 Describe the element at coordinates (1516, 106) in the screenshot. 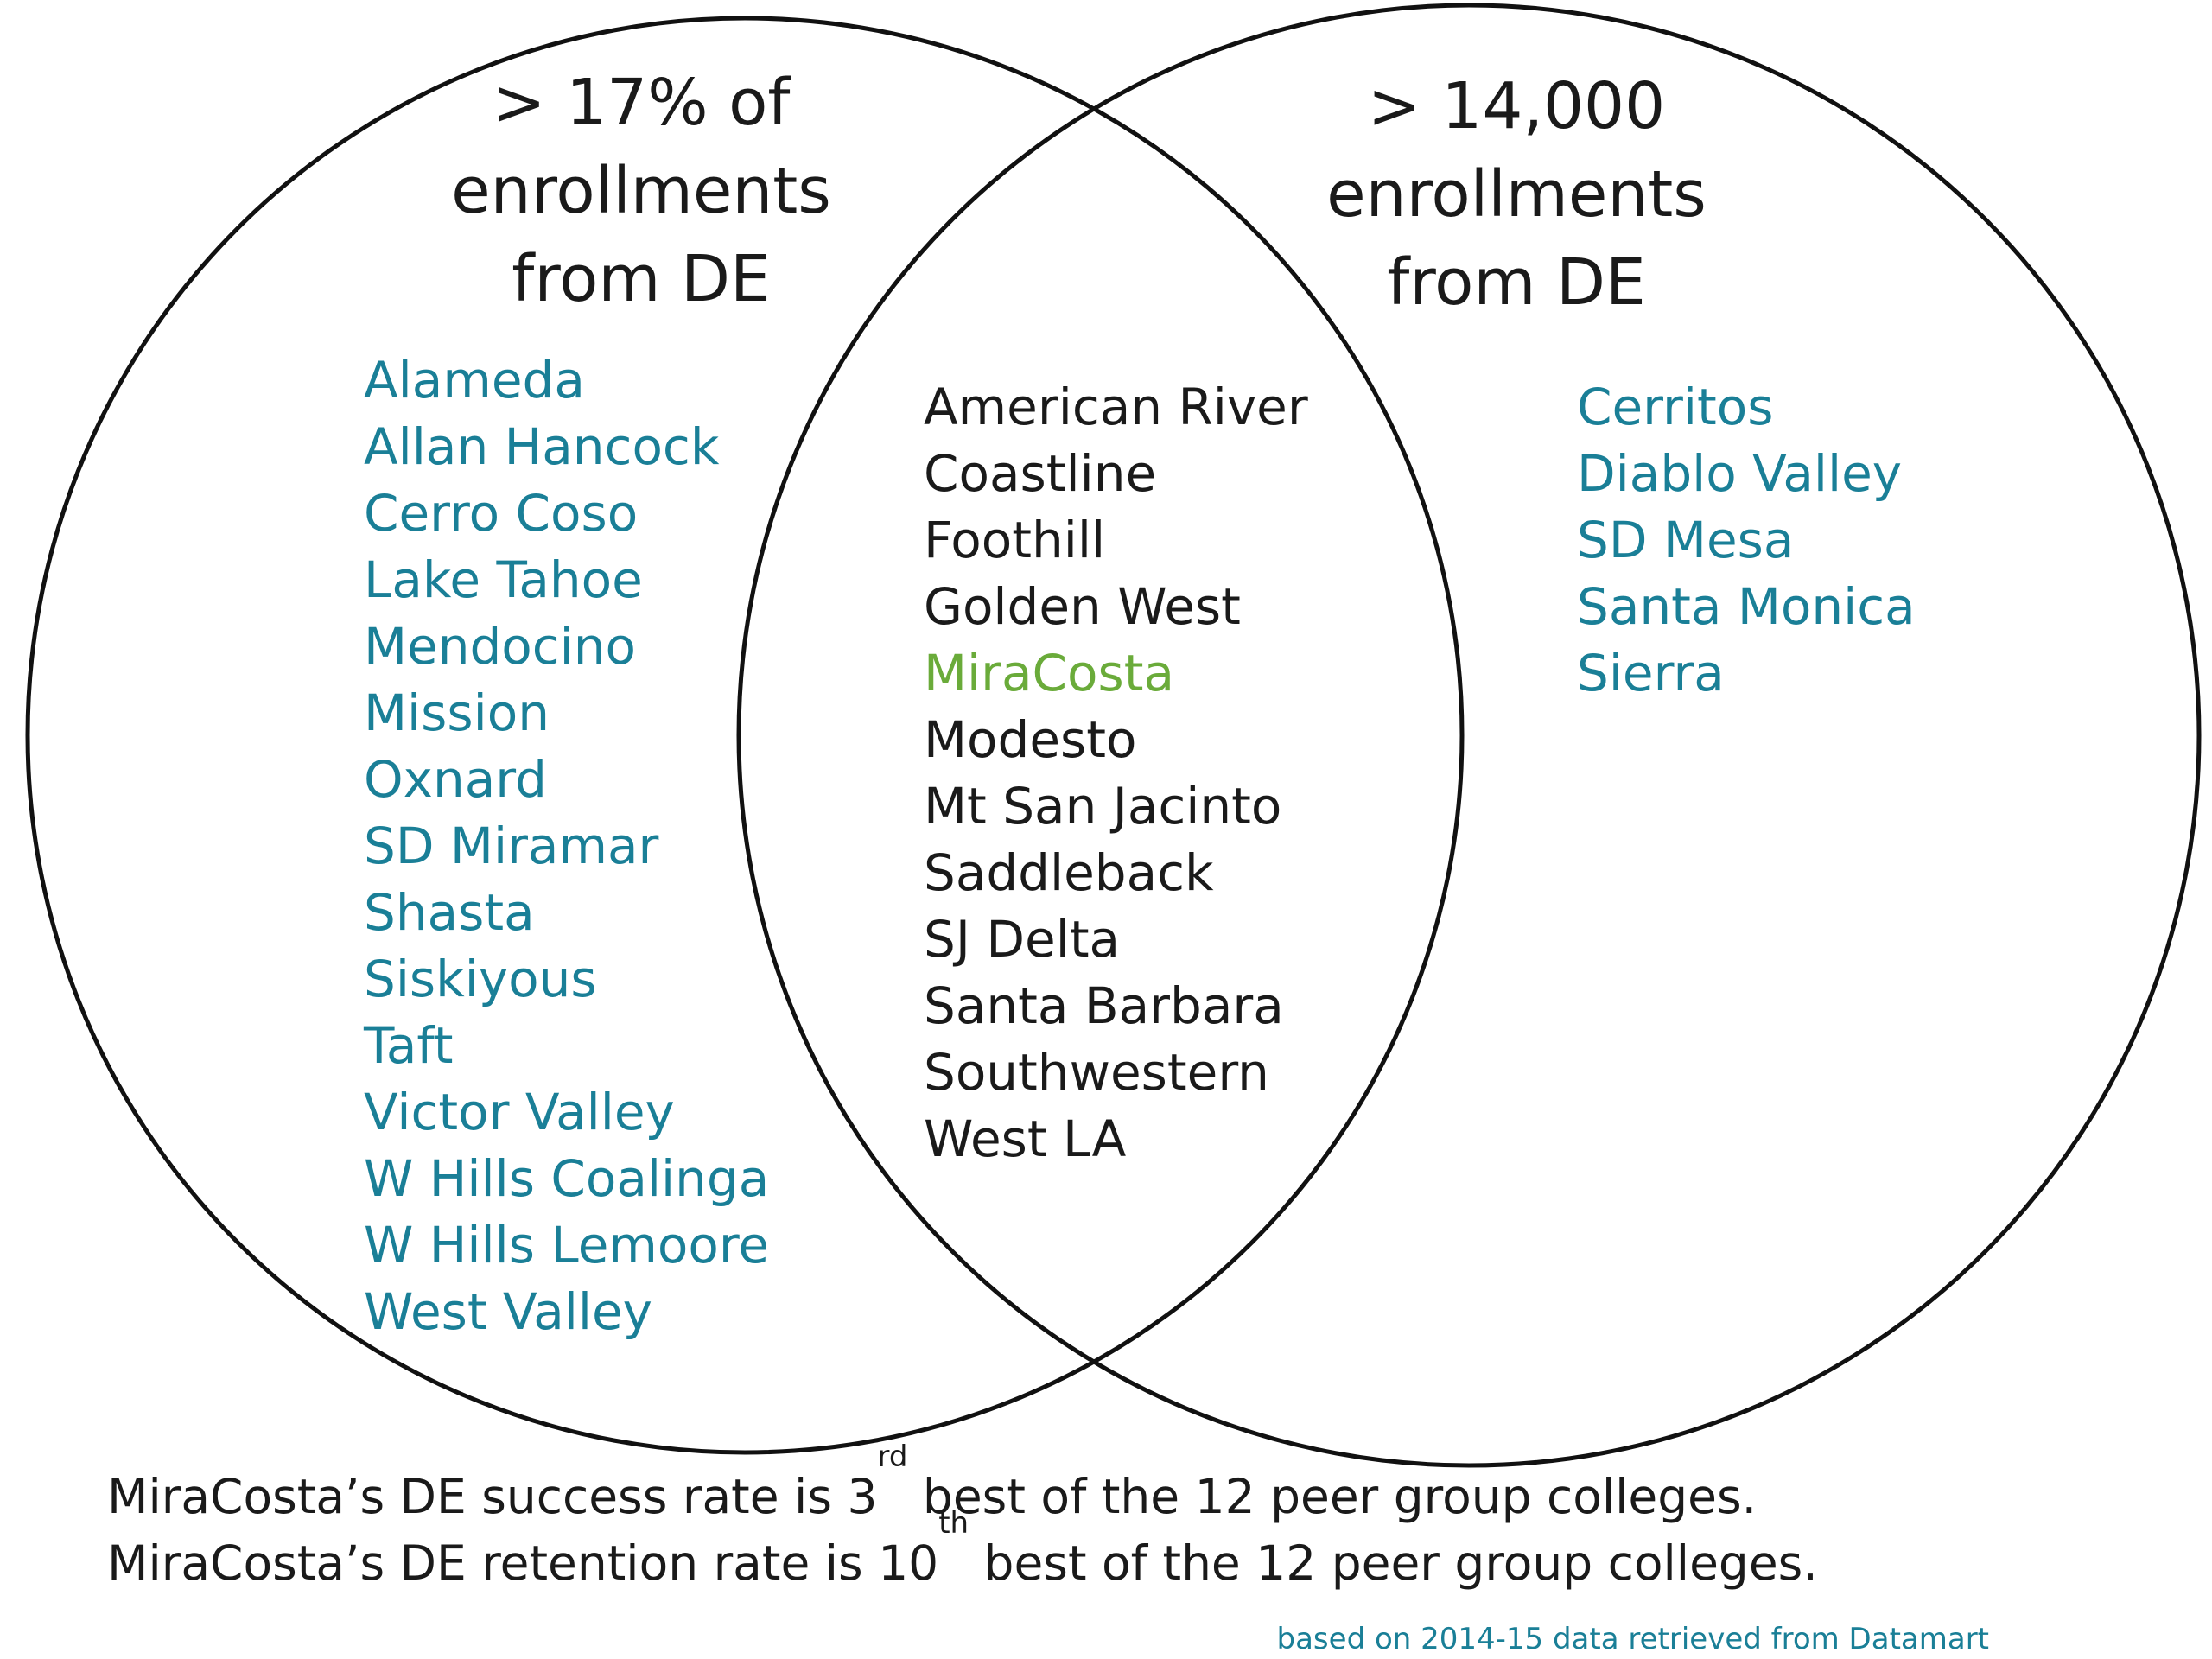

I see `right-heading-line-1: > 14,000` at that location.